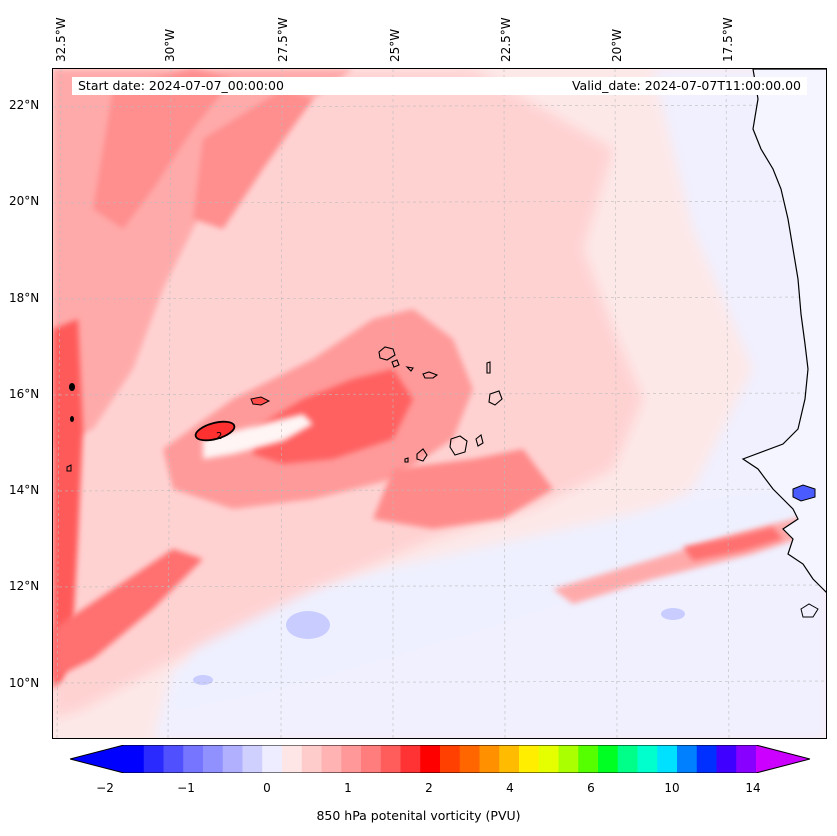 The image size is (837, 836). What do you see at coordinates (219, 436) in the screenshot?
I see `pv-contour-label: 2` at bounding box center [219, 436].